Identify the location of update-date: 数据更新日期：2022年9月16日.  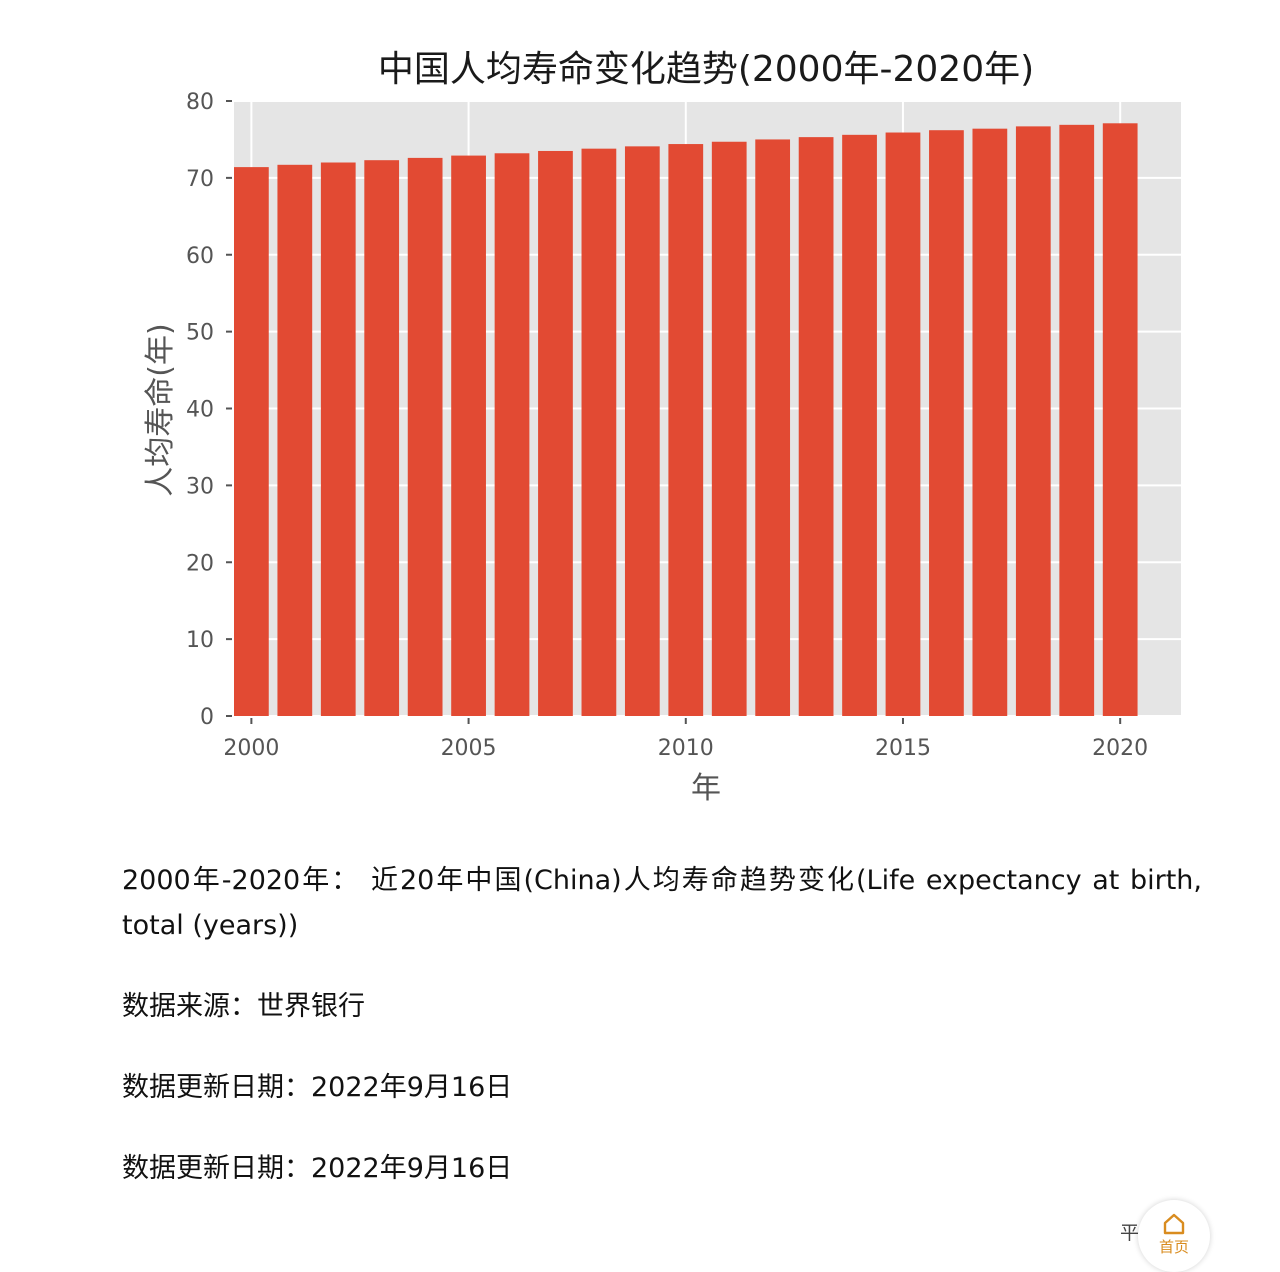
(317, 1087).